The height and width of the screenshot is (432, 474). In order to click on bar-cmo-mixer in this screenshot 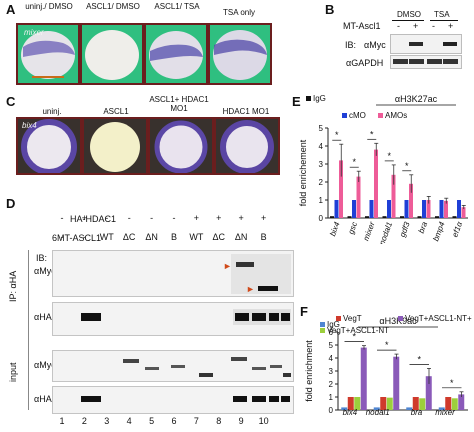, I will do `click(371, 209)`.